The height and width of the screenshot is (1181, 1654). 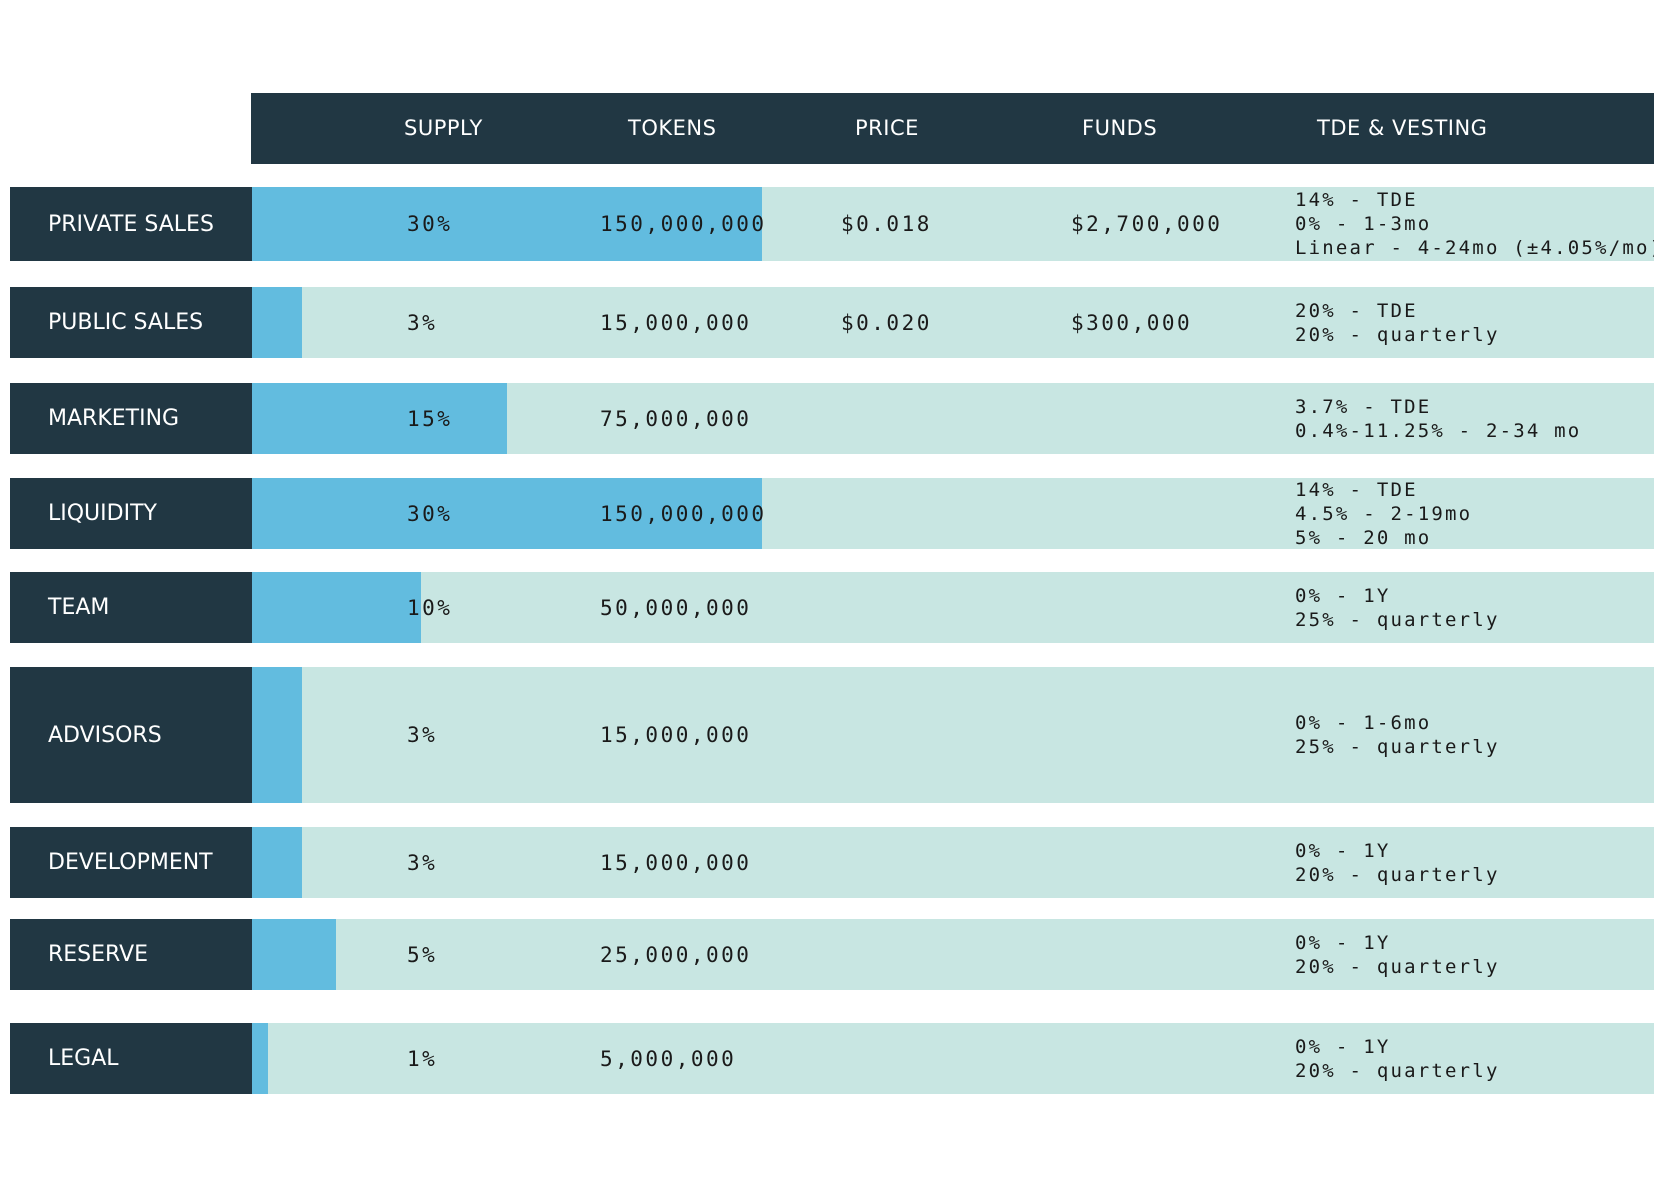 I want to click on funds-value: $2,700,000, so click(x=1147, y=224).